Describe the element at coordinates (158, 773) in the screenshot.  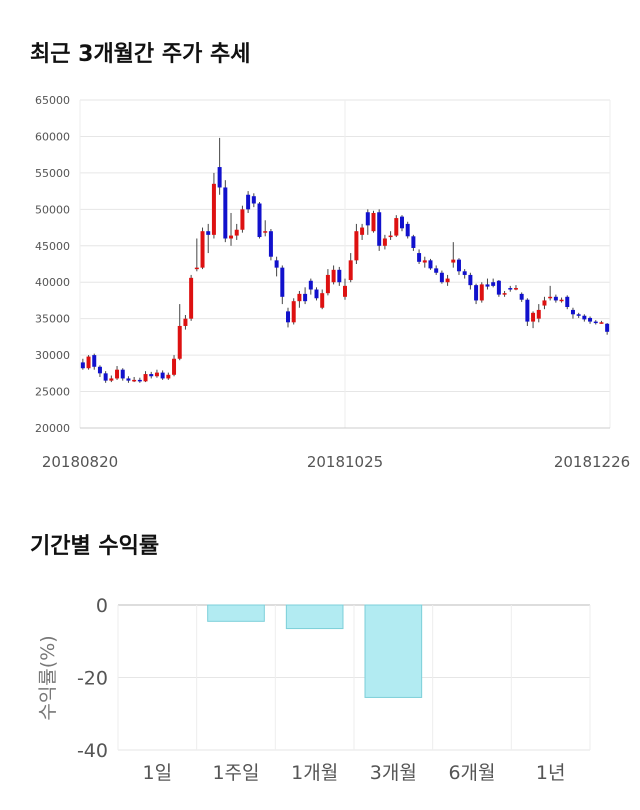
I see `x-tick-label: 1일` at that location.